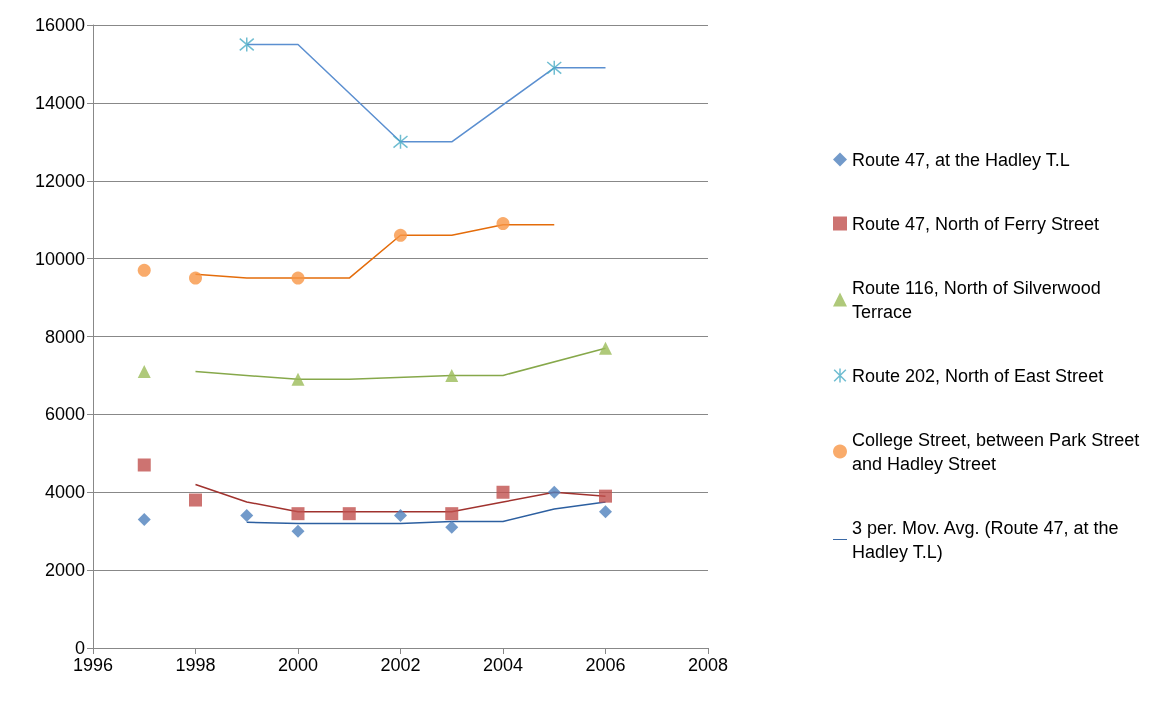 This screenshot has height=711, width=1170. Describe the element at coordinates (298, 665) in the screenshot. I see `x-tick-label: 2000` at that location.